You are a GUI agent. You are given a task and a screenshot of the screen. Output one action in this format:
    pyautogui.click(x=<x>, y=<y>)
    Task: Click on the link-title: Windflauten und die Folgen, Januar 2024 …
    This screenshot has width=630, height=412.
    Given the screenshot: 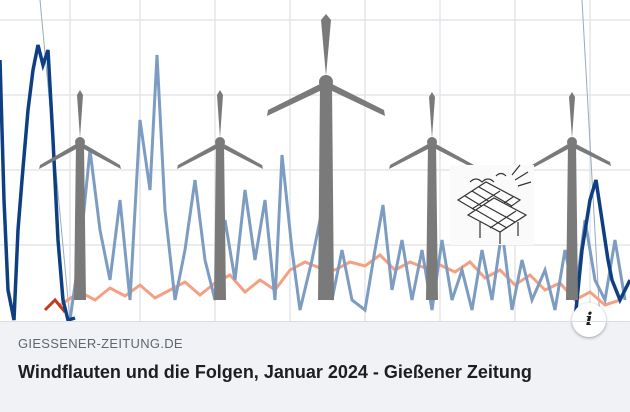 What is the action you would take?
    pyautogui.click(x=275, y=372)
    